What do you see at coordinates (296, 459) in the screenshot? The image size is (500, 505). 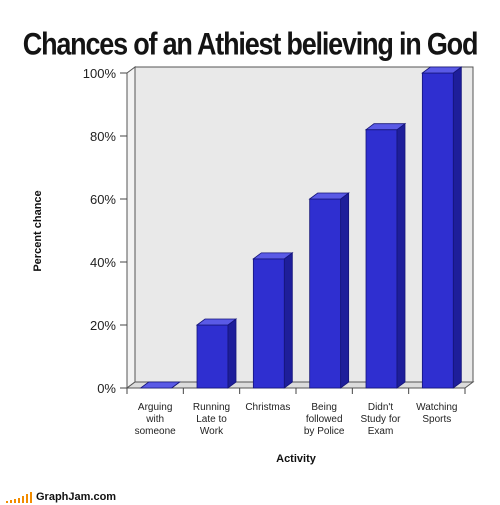 I see `x-axis-title: Activity` at bounding box center [296, 459].